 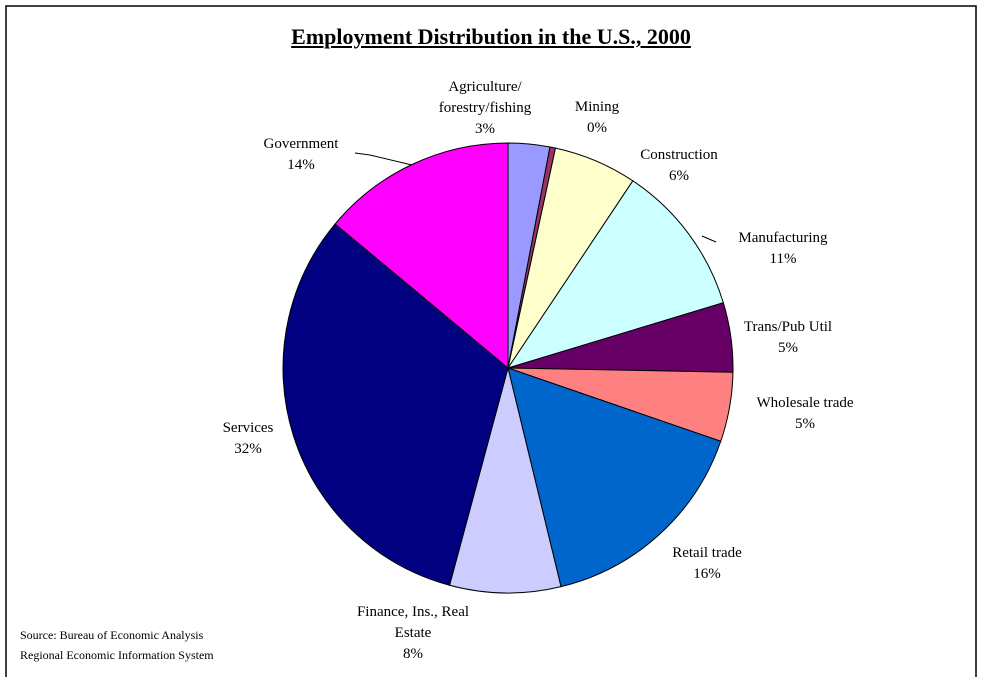 What do you see at coordinates (485, 97) in the screenshot?
I see `slice-label: Agriculture/ forestry/fishing` at bounding box center [485, 97].